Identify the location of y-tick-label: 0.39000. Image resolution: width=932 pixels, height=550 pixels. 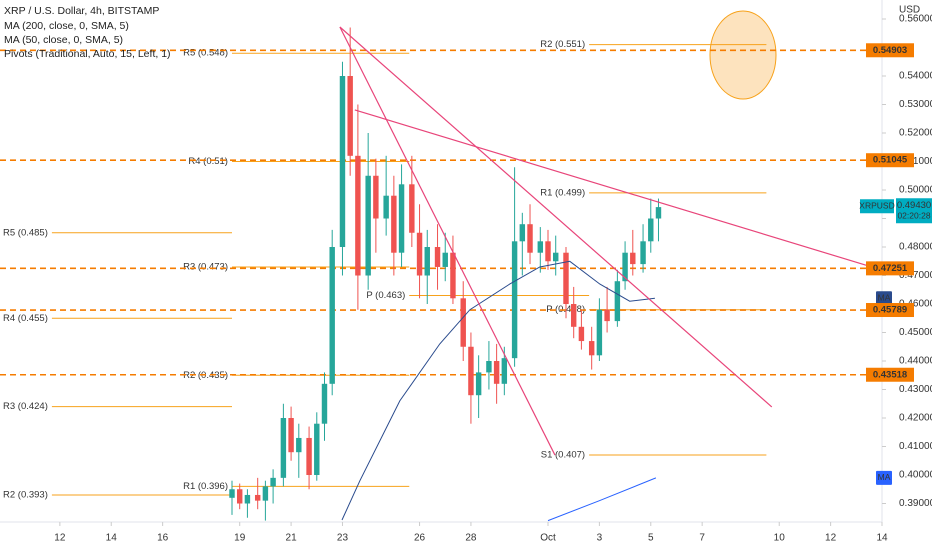
(915, 503).